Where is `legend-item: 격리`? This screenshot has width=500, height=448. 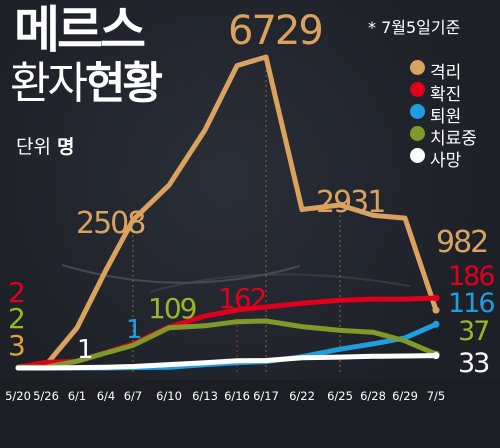
legend-item: 격리 is located at coordinates (455, 70).